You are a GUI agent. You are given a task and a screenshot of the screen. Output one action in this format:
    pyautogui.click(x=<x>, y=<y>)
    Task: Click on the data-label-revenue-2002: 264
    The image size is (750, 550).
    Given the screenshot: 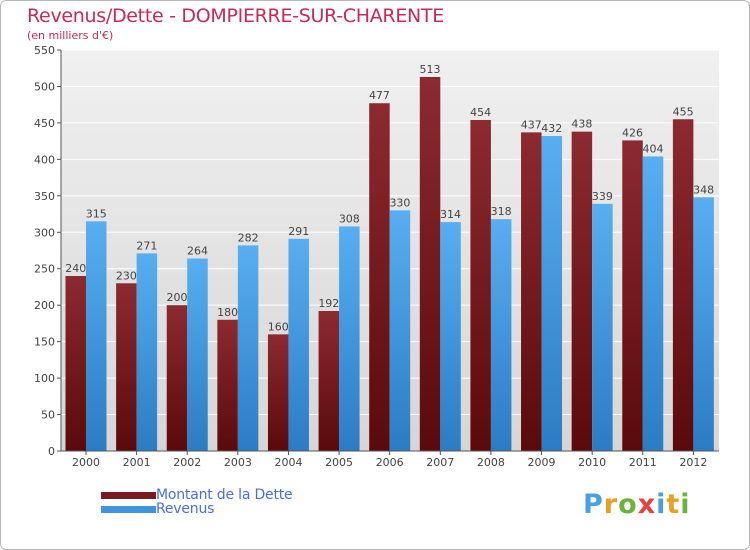 What is the action you would take?
    pyautogui.click(x=197, y=251)
    